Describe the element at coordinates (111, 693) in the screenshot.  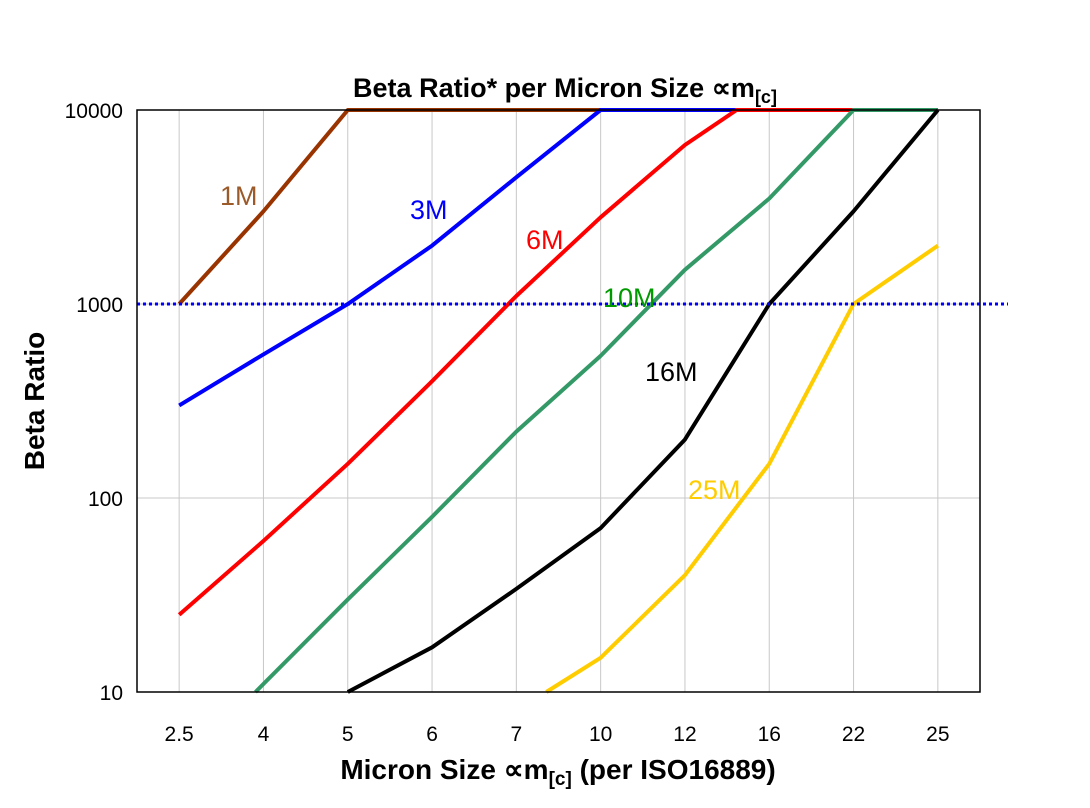
I see `y-tick-label: 10` at that location.